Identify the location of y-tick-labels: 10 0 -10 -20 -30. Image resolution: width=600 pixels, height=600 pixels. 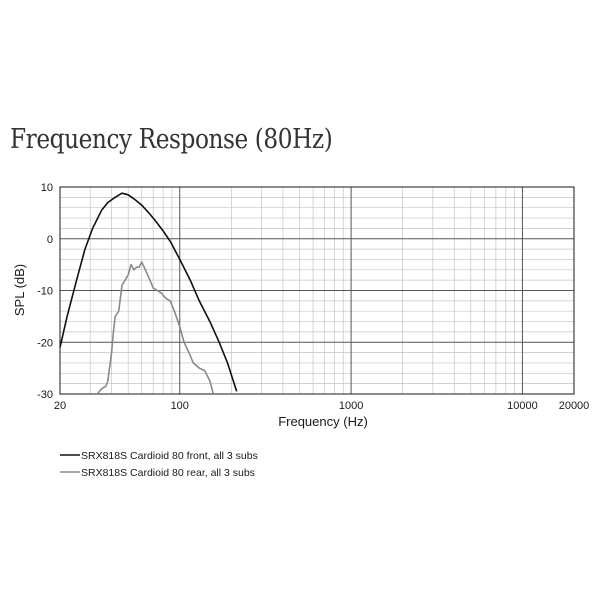
(45, 291).